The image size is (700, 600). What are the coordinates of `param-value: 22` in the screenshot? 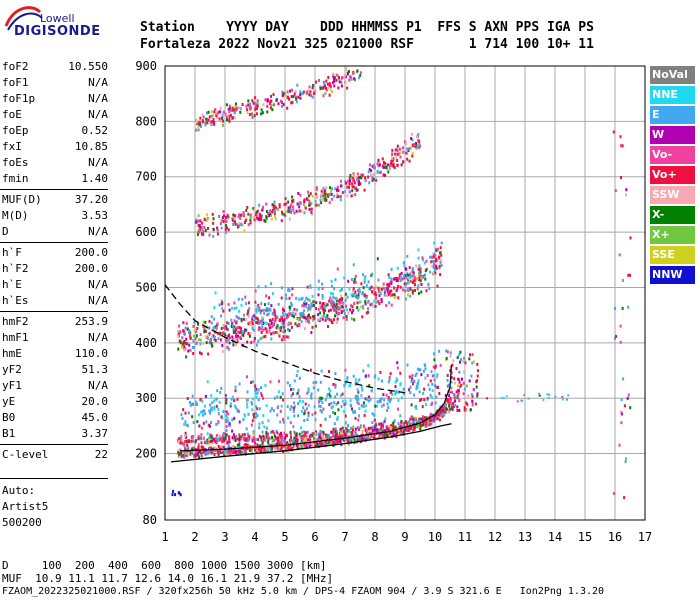 It's located at (101, 454).